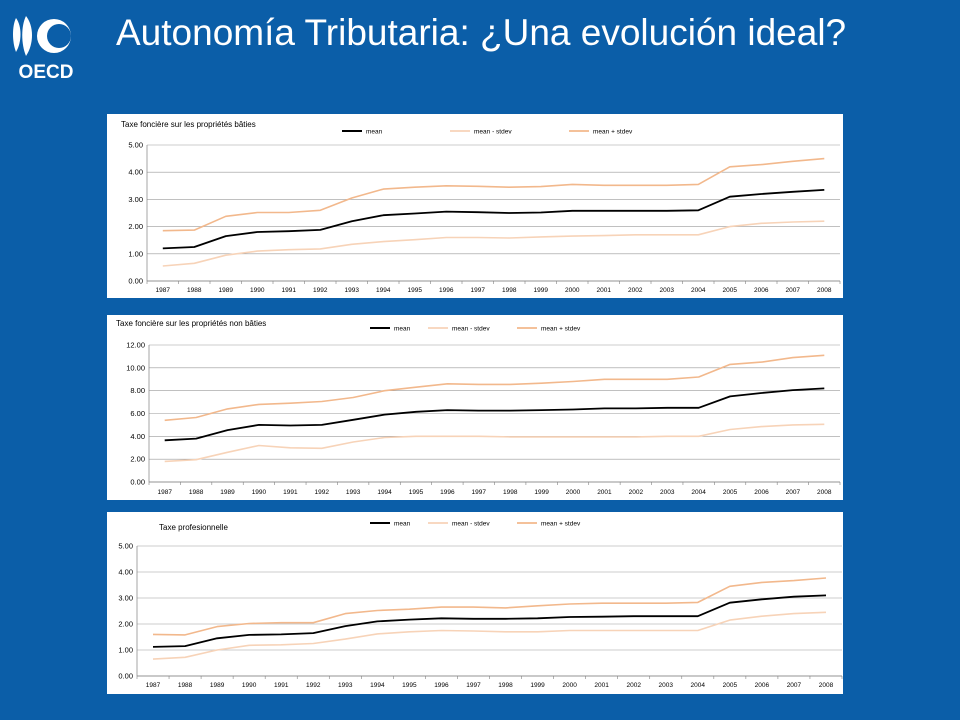  I want to click on x-tick-label: 1987, so click(164, 492).